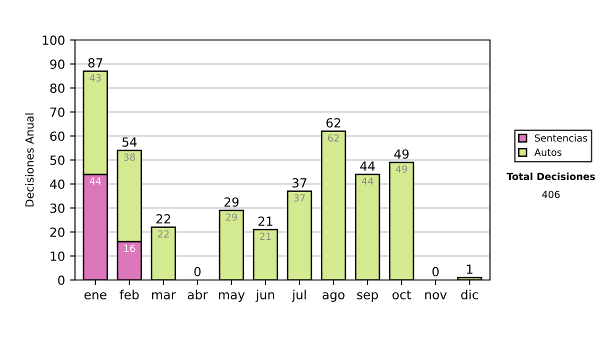 The width and height of the screenshot is (600, 340). I want to click on text: Total Decisiones, so click(550, 176).